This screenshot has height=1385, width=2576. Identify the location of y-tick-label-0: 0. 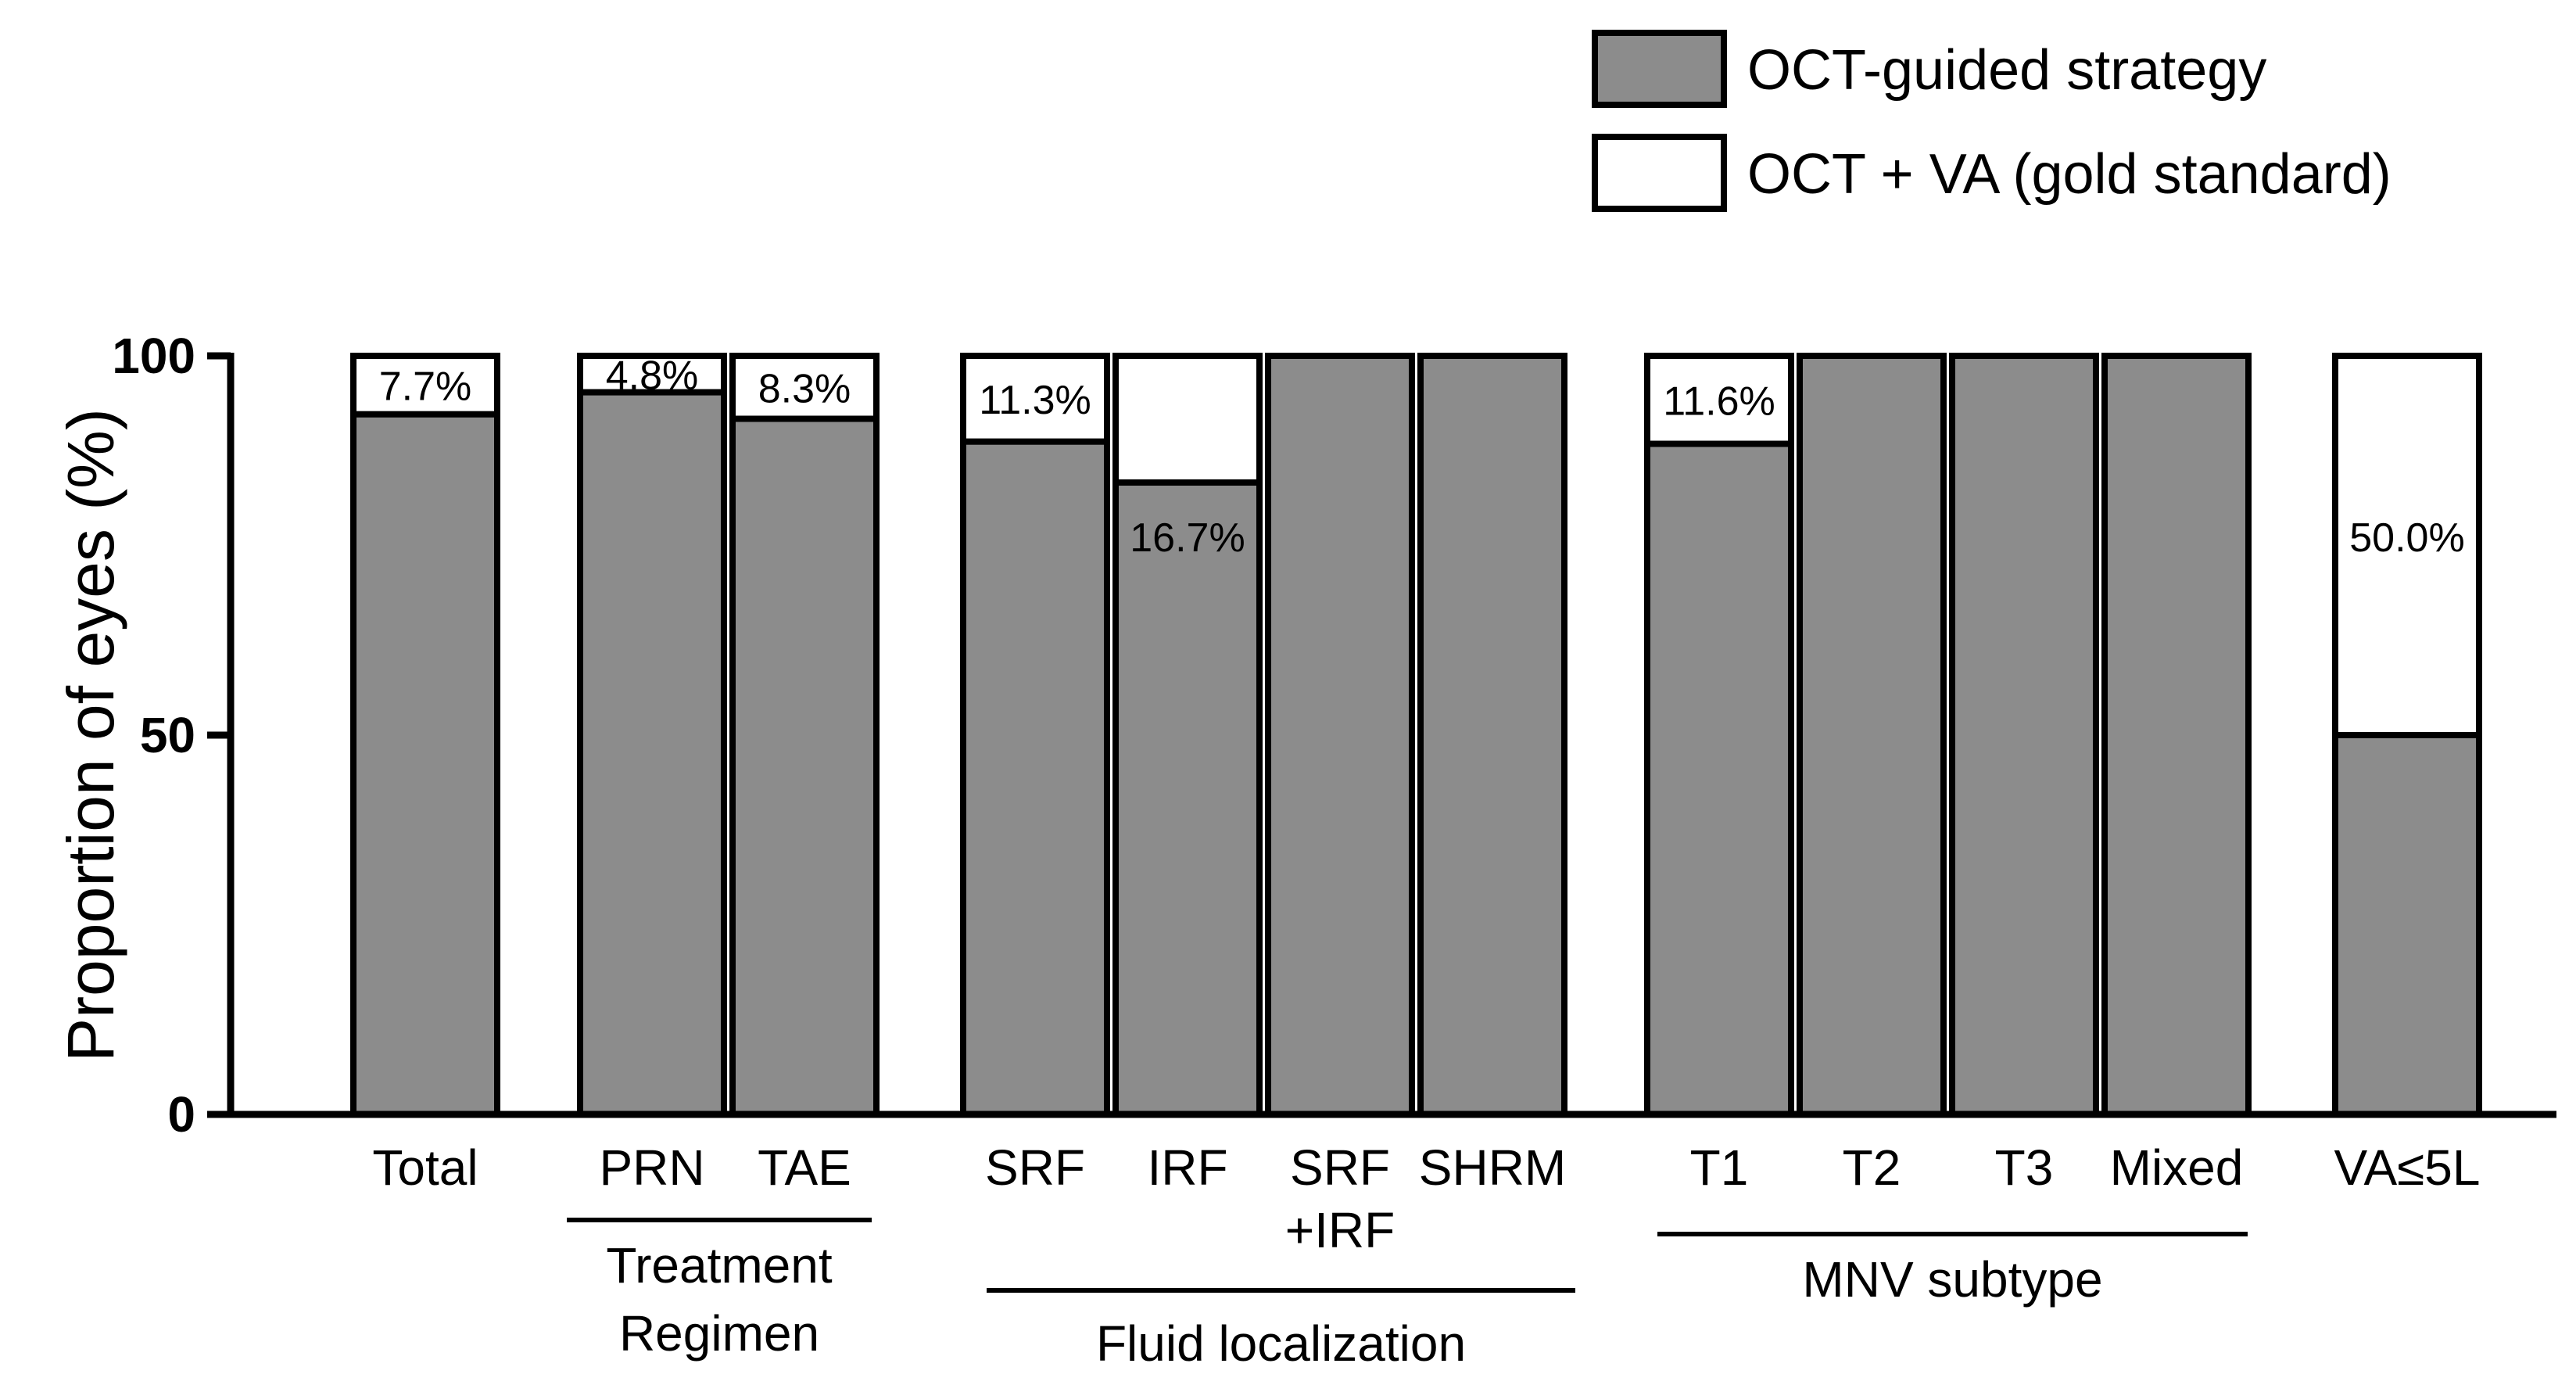
(181, 1114).